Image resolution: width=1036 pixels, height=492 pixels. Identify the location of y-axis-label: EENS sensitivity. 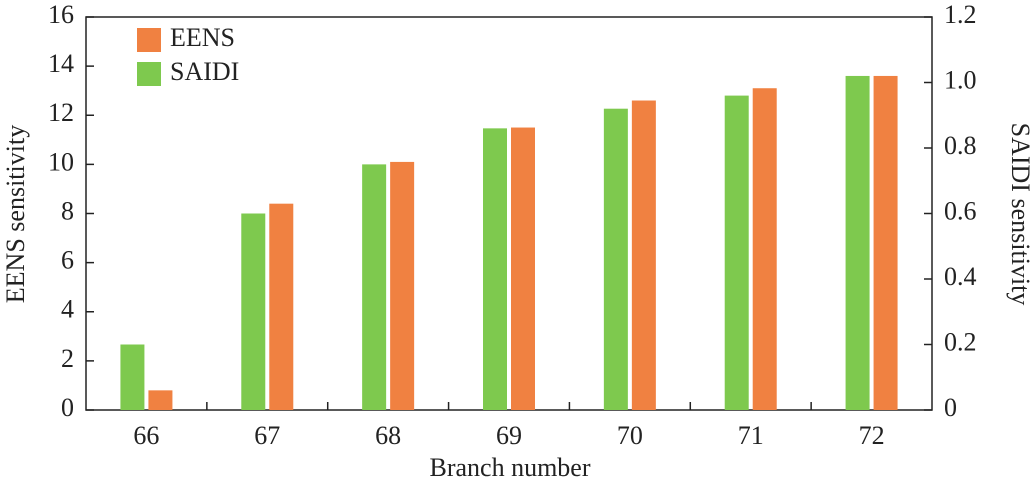
(15, 214).